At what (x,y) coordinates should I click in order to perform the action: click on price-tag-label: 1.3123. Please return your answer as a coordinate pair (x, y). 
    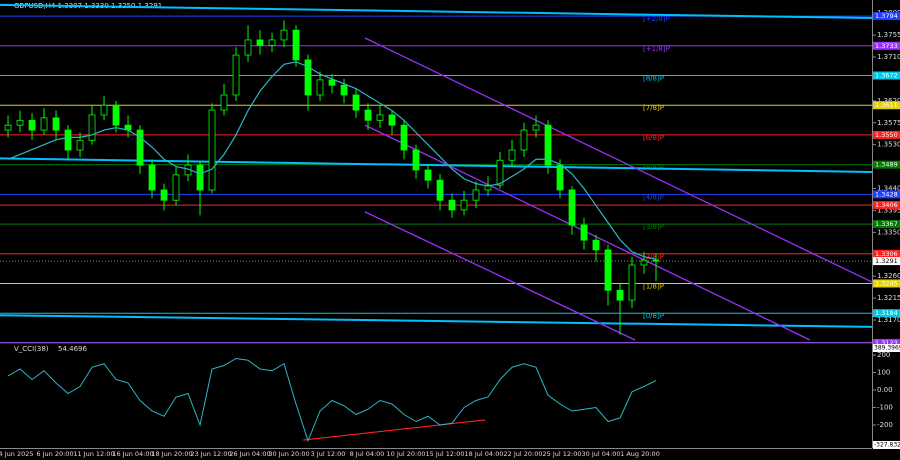
    Looking at the image, I should click on (886, 343).